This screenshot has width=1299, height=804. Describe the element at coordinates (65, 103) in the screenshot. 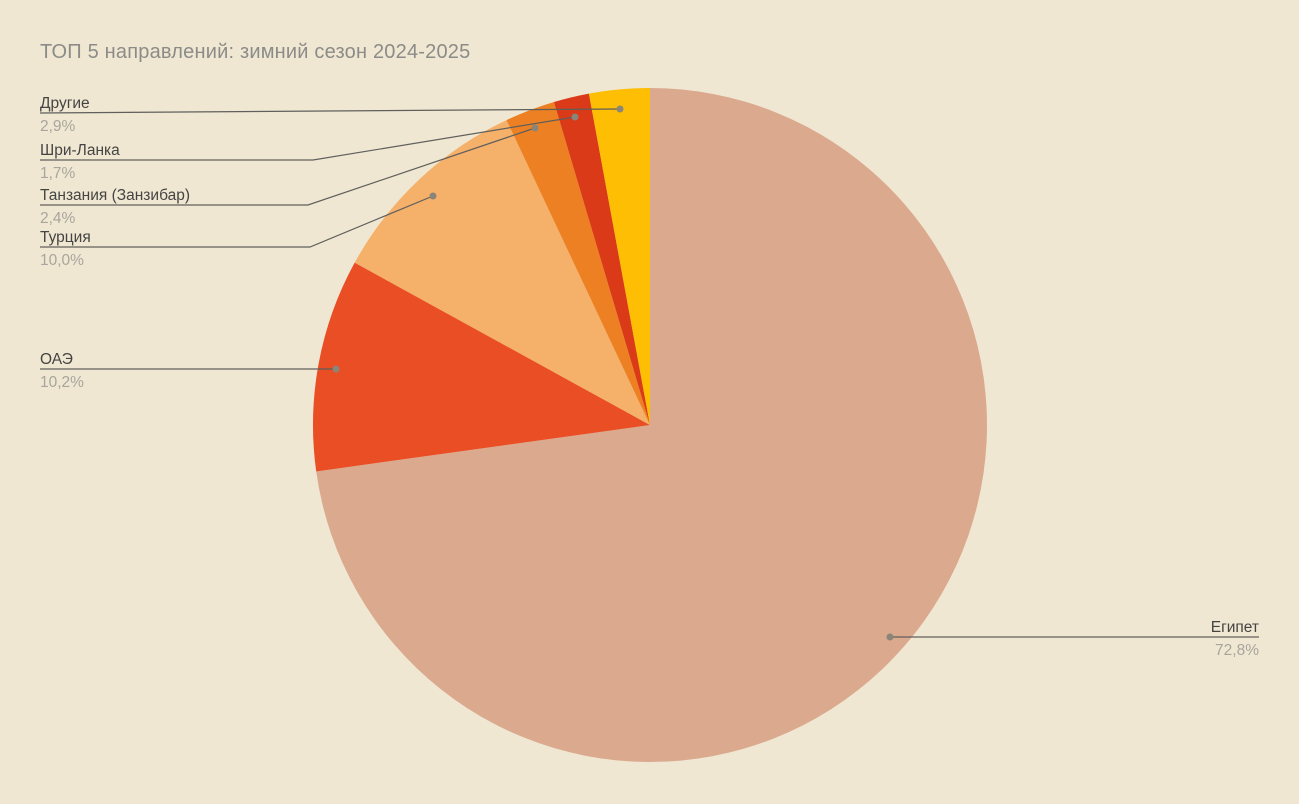

I see `slice-name: Другие` at that location.